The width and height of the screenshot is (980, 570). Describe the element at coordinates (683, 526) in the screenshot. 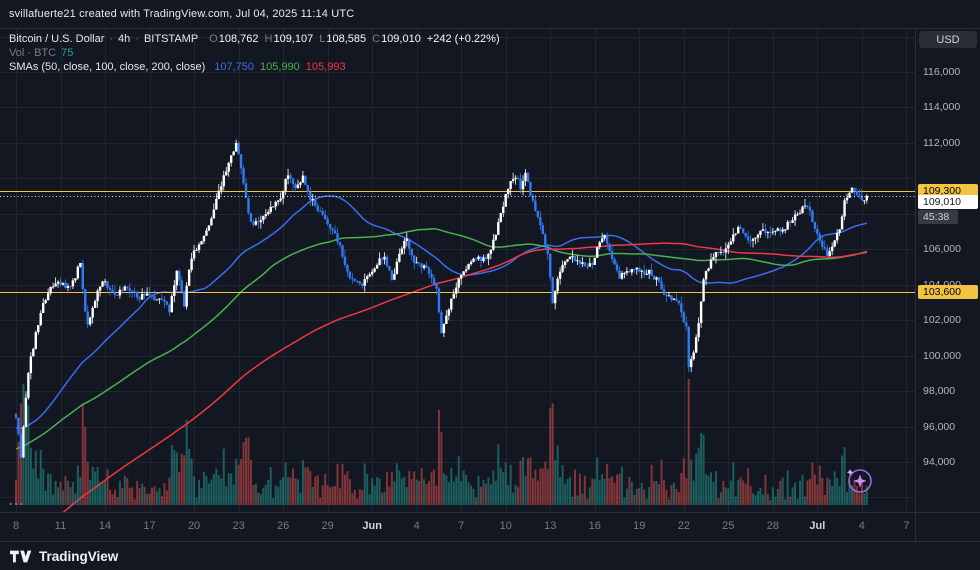

I see `time-scale-label: 22` at that location.